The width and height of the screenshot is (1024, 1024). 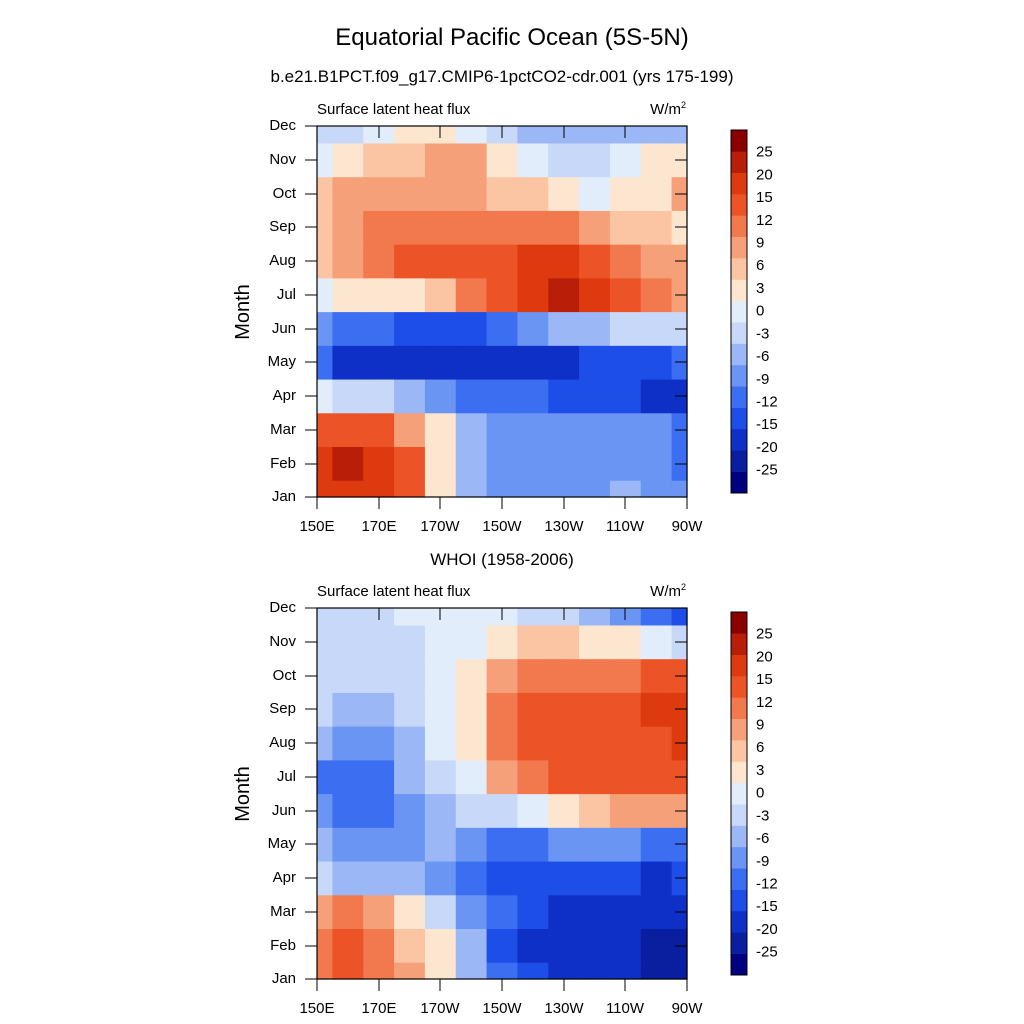 What do you see at coordinates (282, 125) in the screenshot?
I see `y-tick-label: Dec` at bounding box center [282, 125].